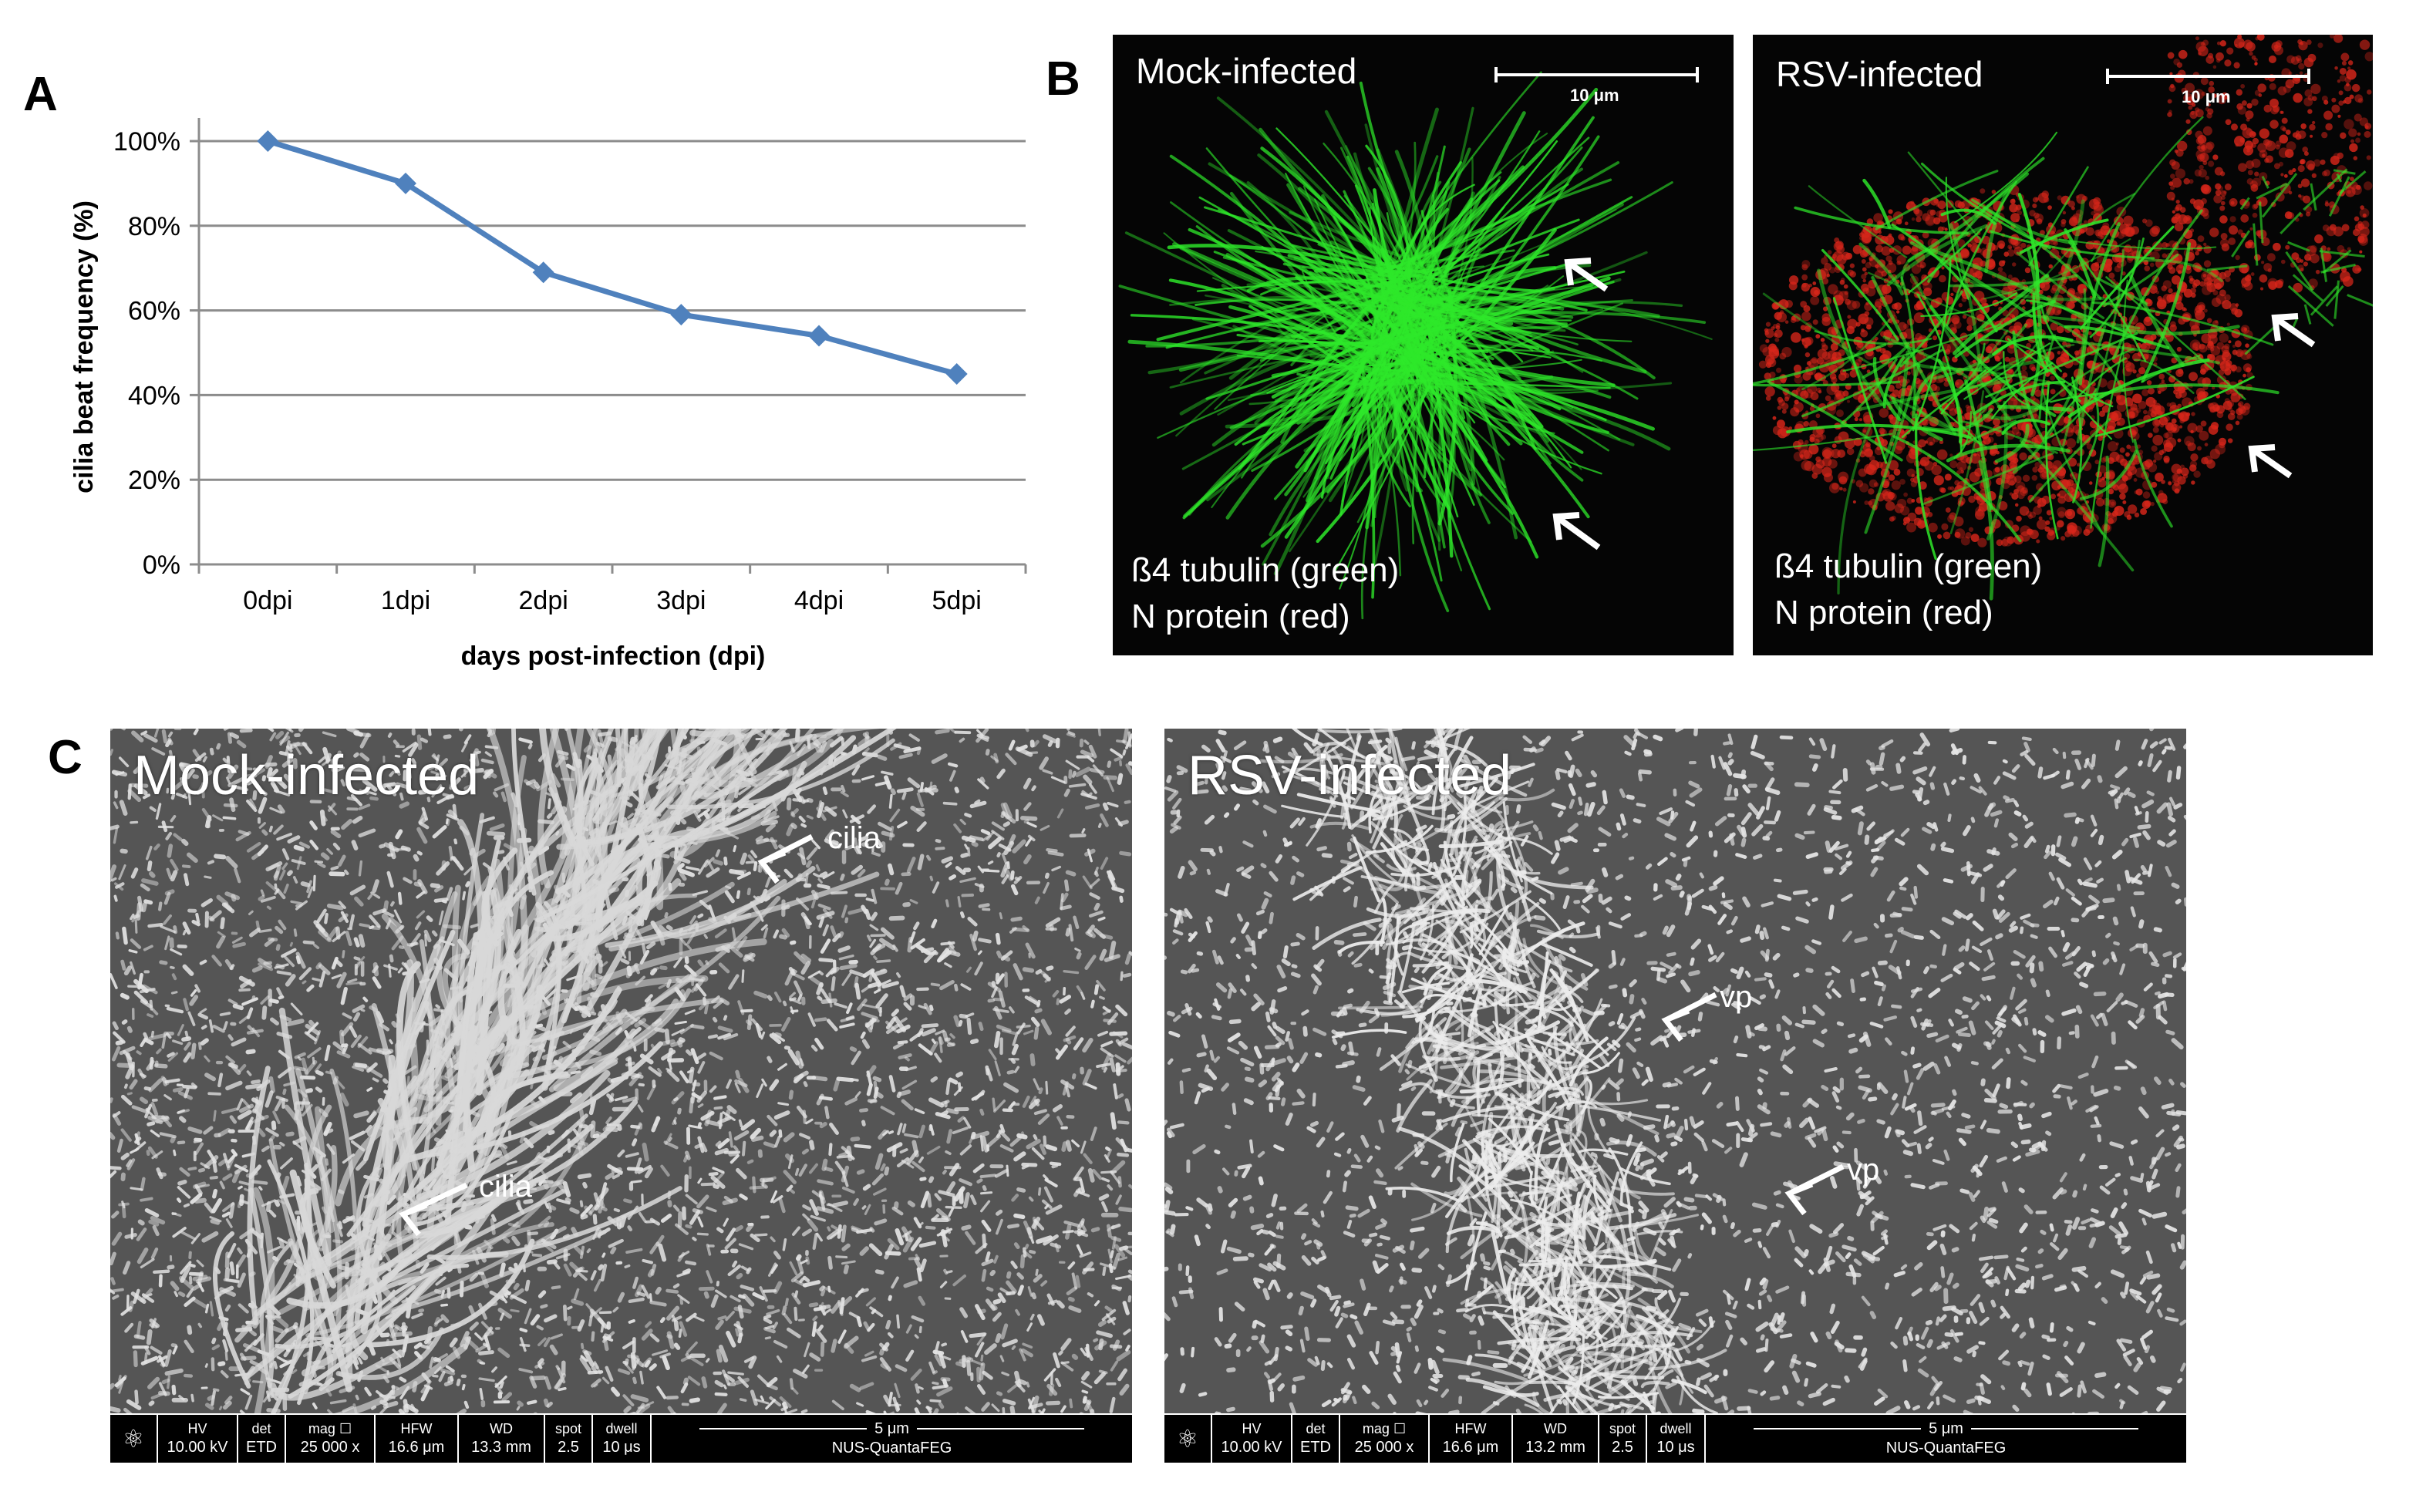 The image size is (2416, 1512). I want to click on chart-x-tick-label: 1dpi, so click(405, 600).